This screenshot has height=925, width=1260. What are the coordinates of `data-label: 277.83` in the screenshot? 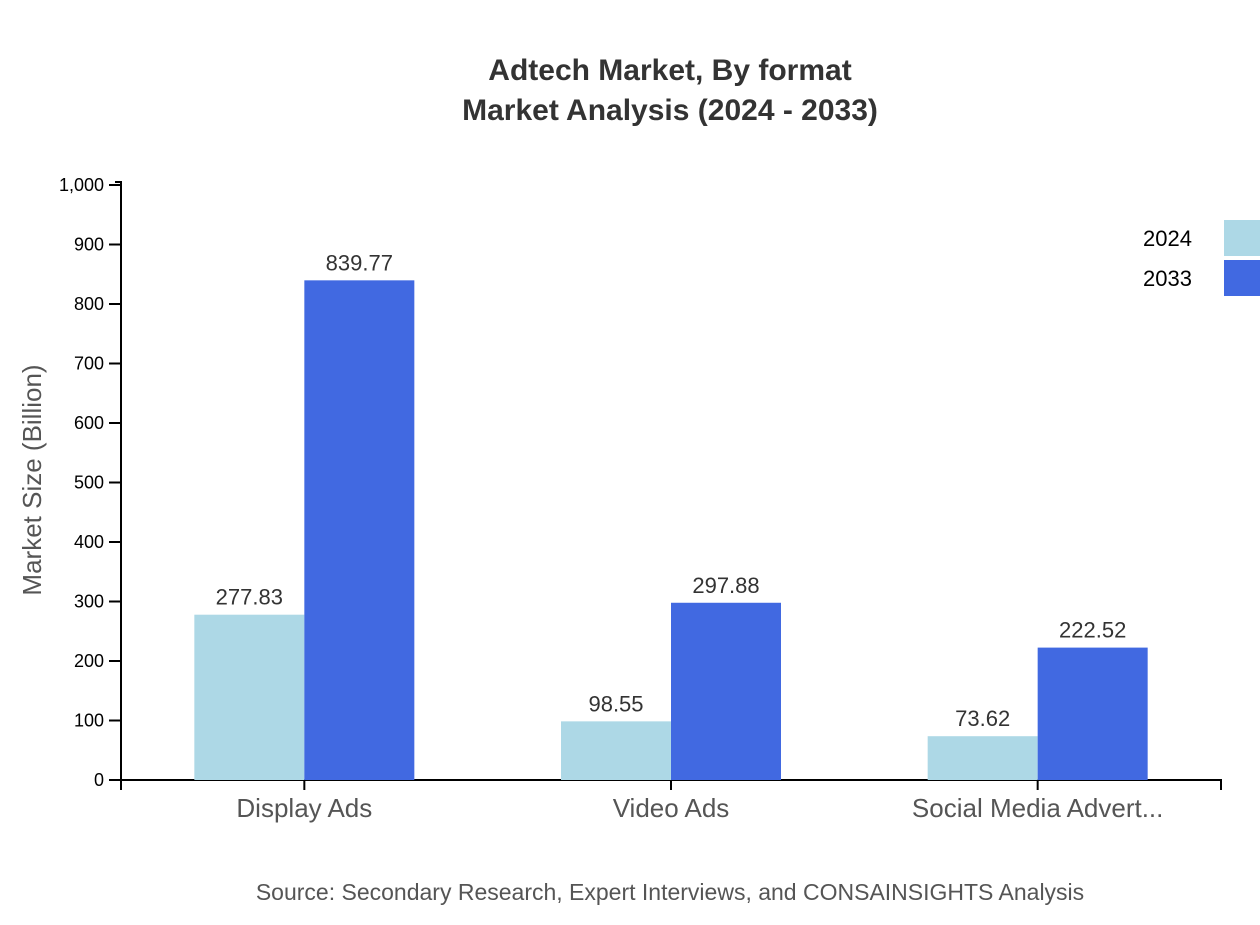 It's located at (249, 597).